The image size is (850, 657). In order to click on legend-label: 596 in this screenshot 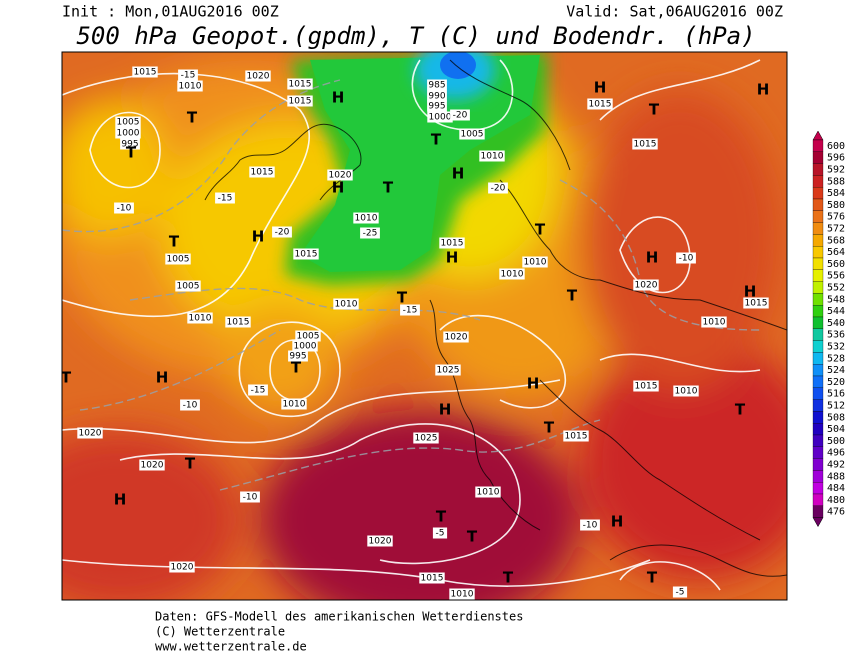, I will do `click(836, 158)`.